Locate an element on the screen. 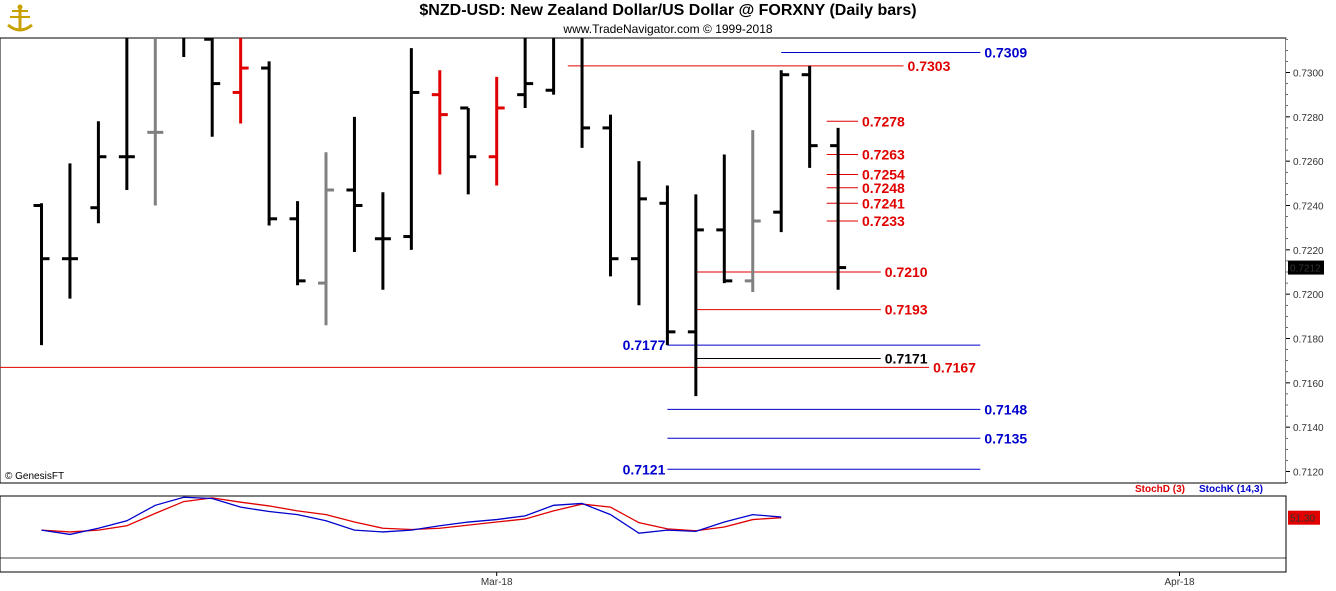 Image resolution: width=1336 pixels, height=591 pixels. stochastic-pane is located at coordinates (643, 534).